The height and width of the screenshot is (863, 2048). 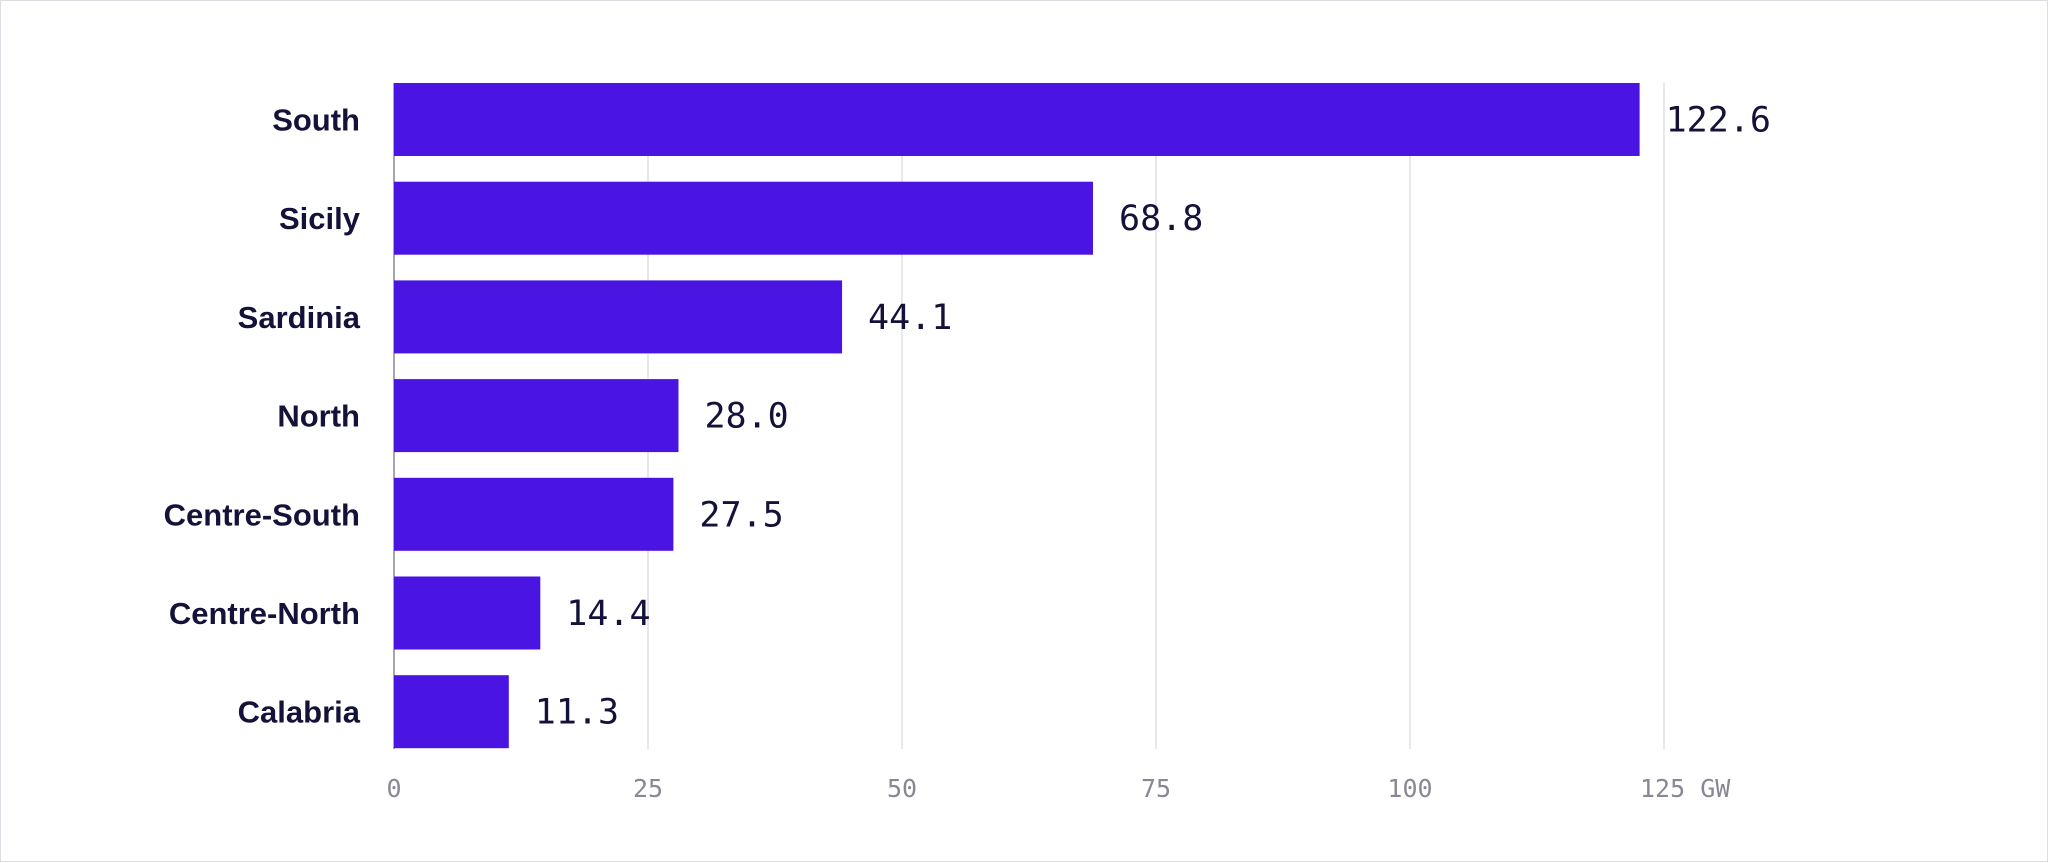 What do you see at coordinates (577, 713) in the screenshot?
I see `value-label: 11.3` at bounding box center [577, 713].